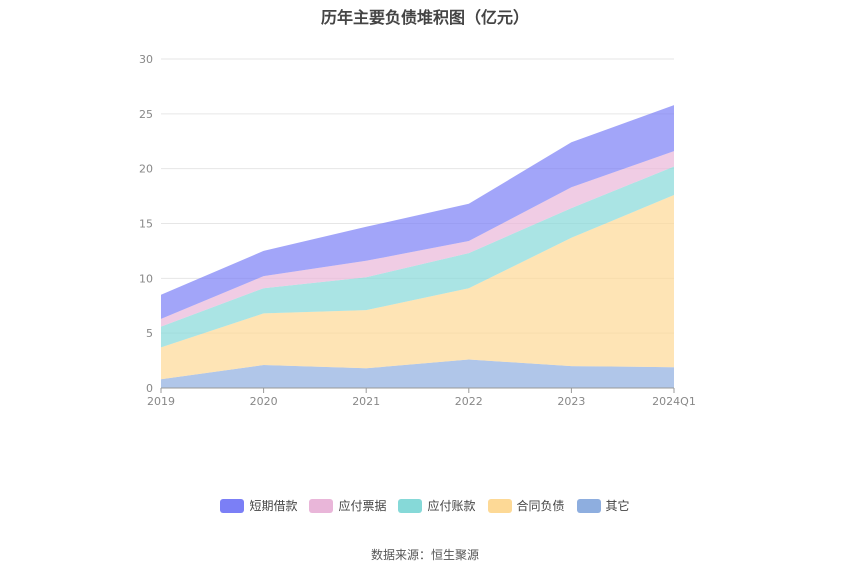 This screenshot has width=850, height=575. What do you see at coordinates (146, 278) in the screenshot?
I see `y-tick-label: 10` at bounding box center [146, 278].